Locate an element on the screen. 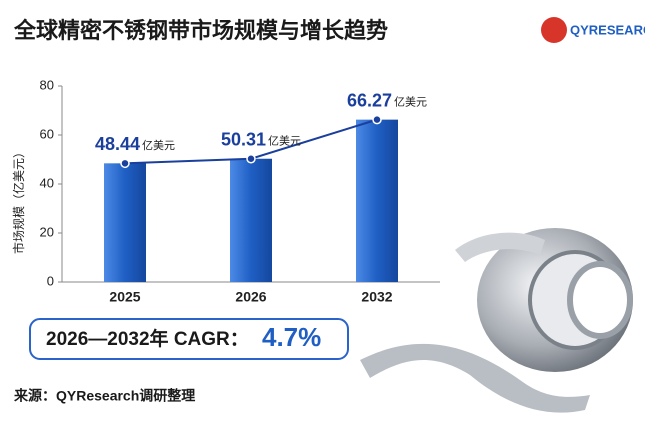 This screenshot has width=645, height=425. cagr-box: 2026—2032年 CAGR： 4.7% is located at coordinates (189, 339).